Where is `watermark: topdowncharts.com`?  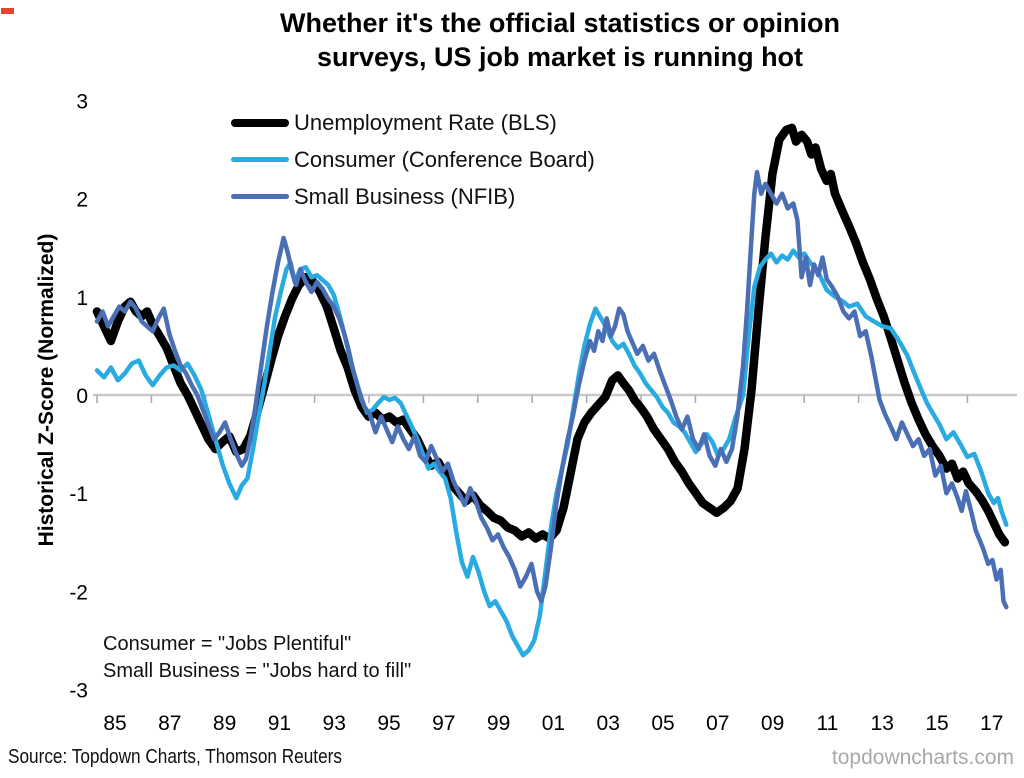 watermark: topdowncharts.com is located at coordinates (922, 757).